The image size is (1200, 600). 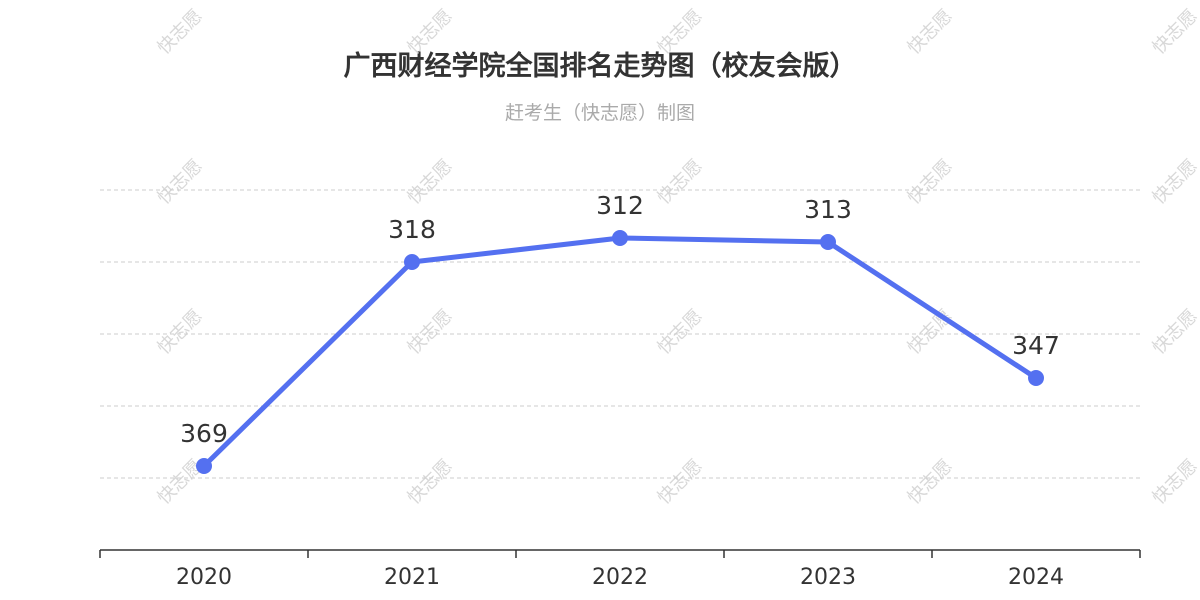 I want to click on x-tick-label: 2024, so click(x=1036, y=577).